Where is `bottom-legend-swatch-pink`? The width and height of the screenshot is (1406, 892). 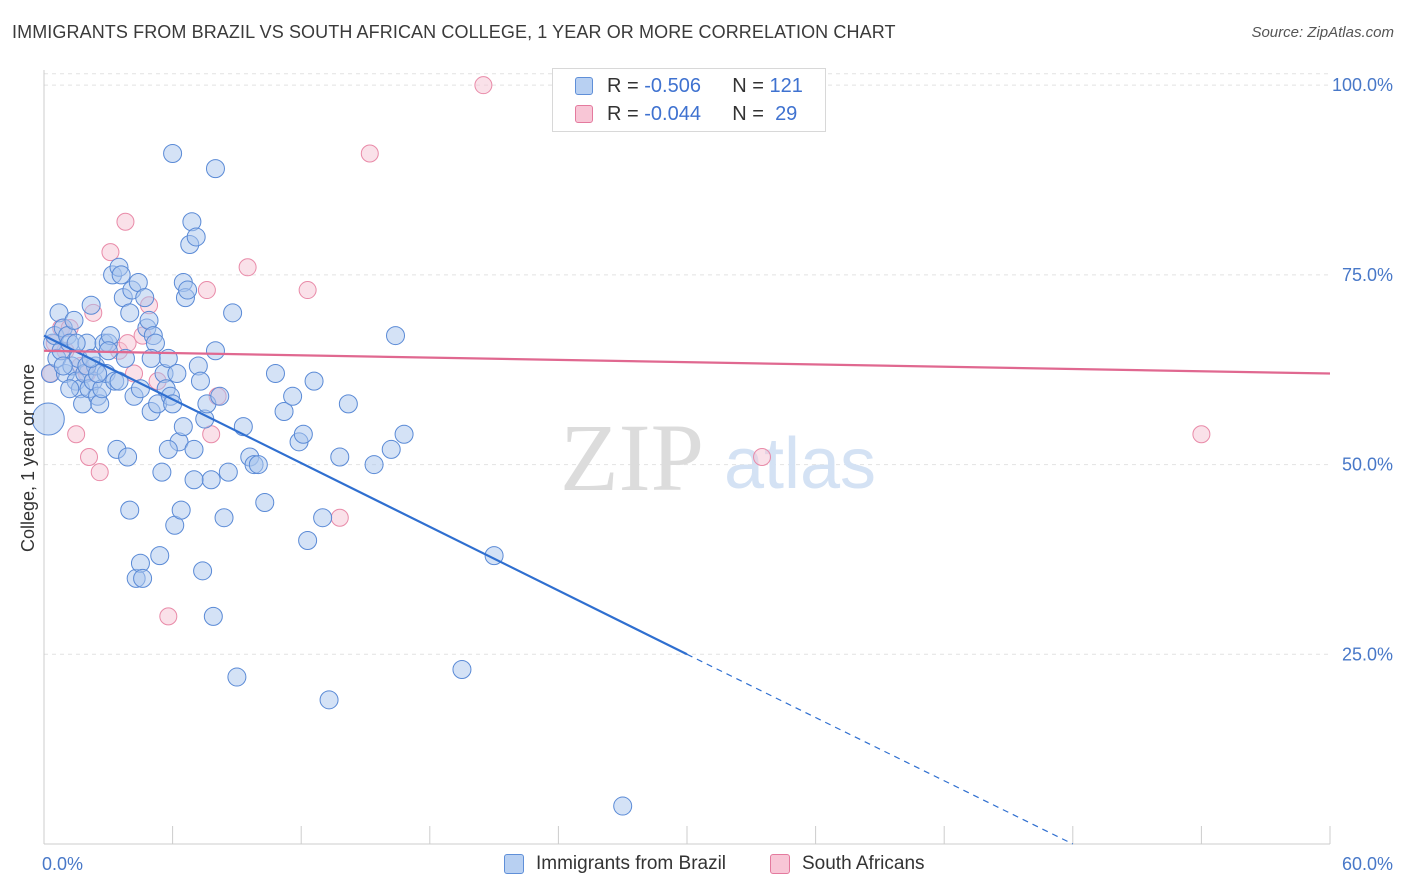 bottom-legend-swatch-pink is located at coordinates (780, 864).